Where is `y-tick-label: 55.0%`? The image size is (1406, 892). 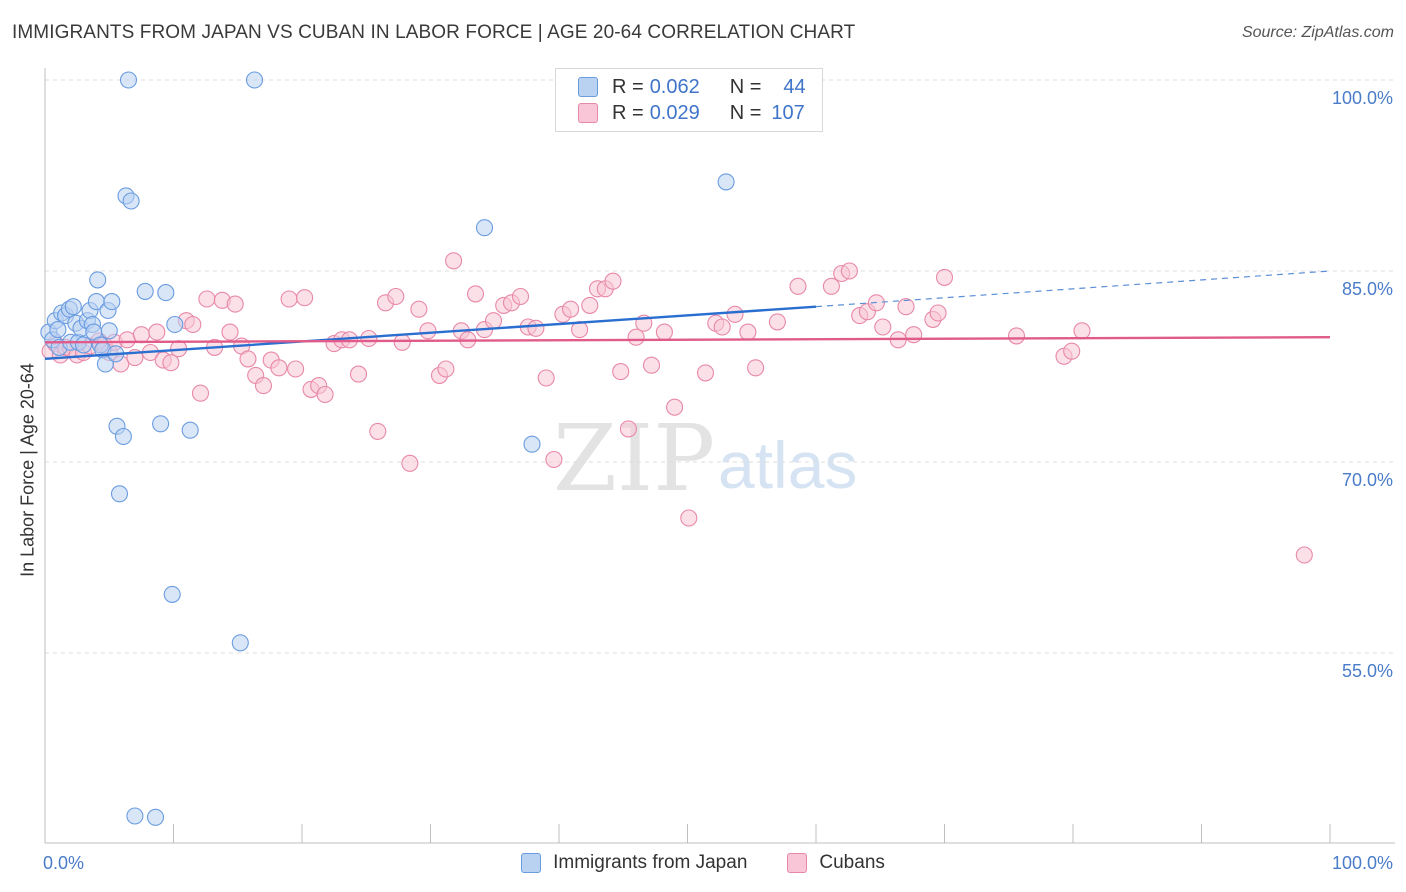 y-tick-label: 55.0% is located at coordinates (1367, 671).